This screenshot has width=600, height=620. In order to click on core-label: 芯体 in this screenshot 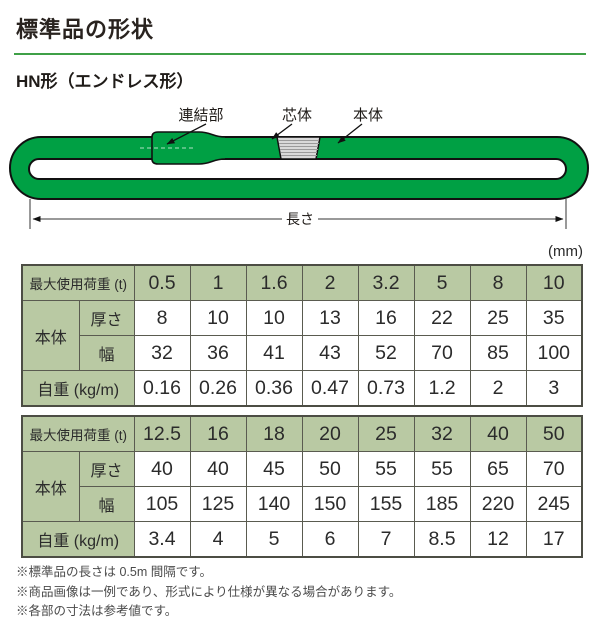, I will do `click(297, 115)`.